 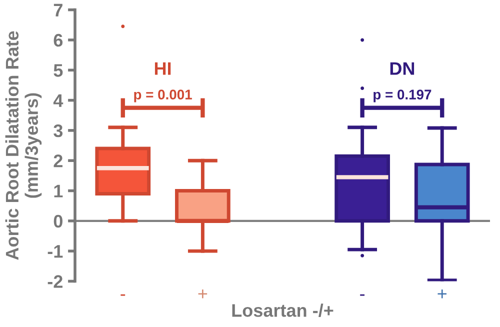 I want to click on y-tick-label: 6, so click(x=58, y=40).